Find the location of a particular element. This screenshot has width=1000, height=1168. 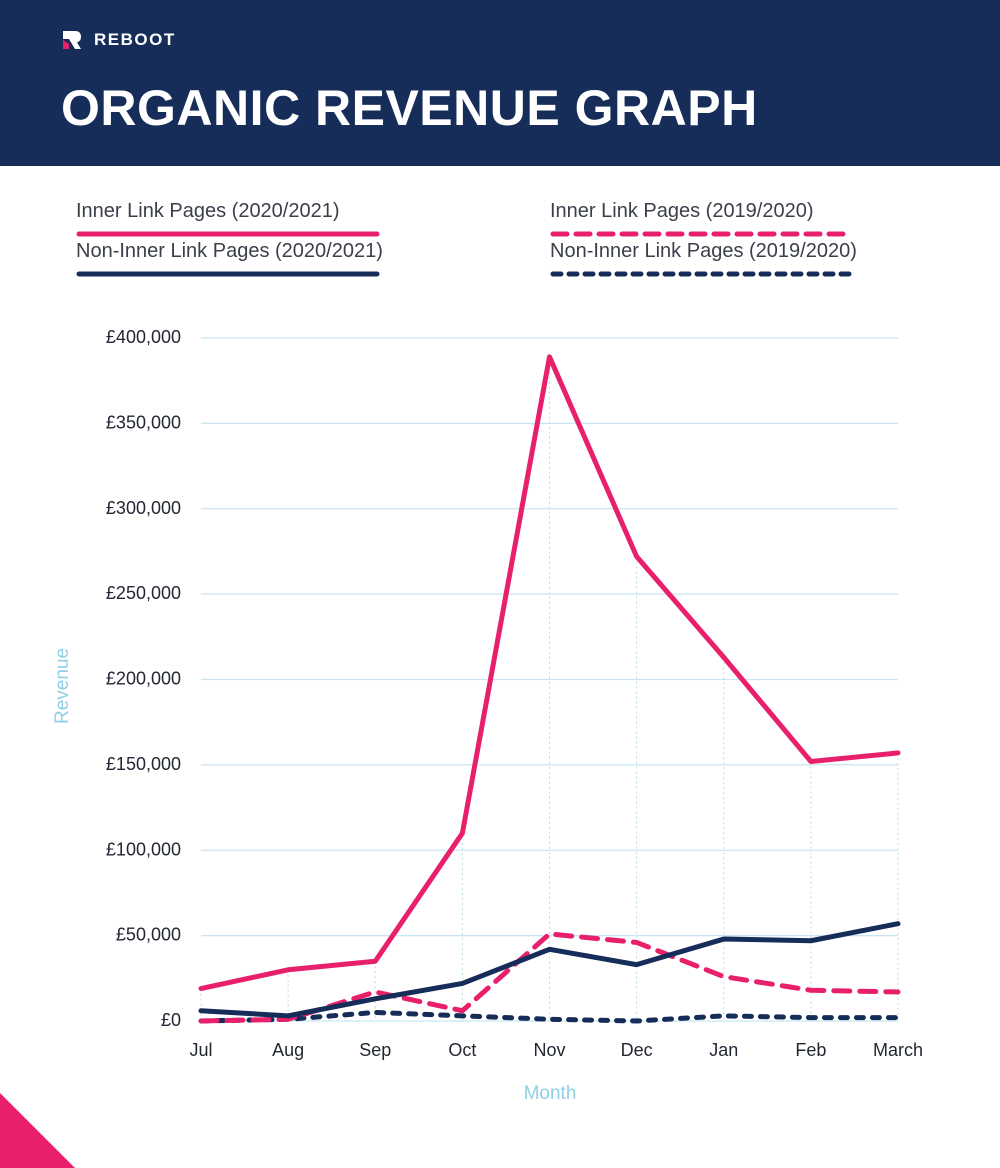

legend-entry-non-inner-2021: Non-Inner Link Pages (2020/2021) is located at coordinates (229, 258).